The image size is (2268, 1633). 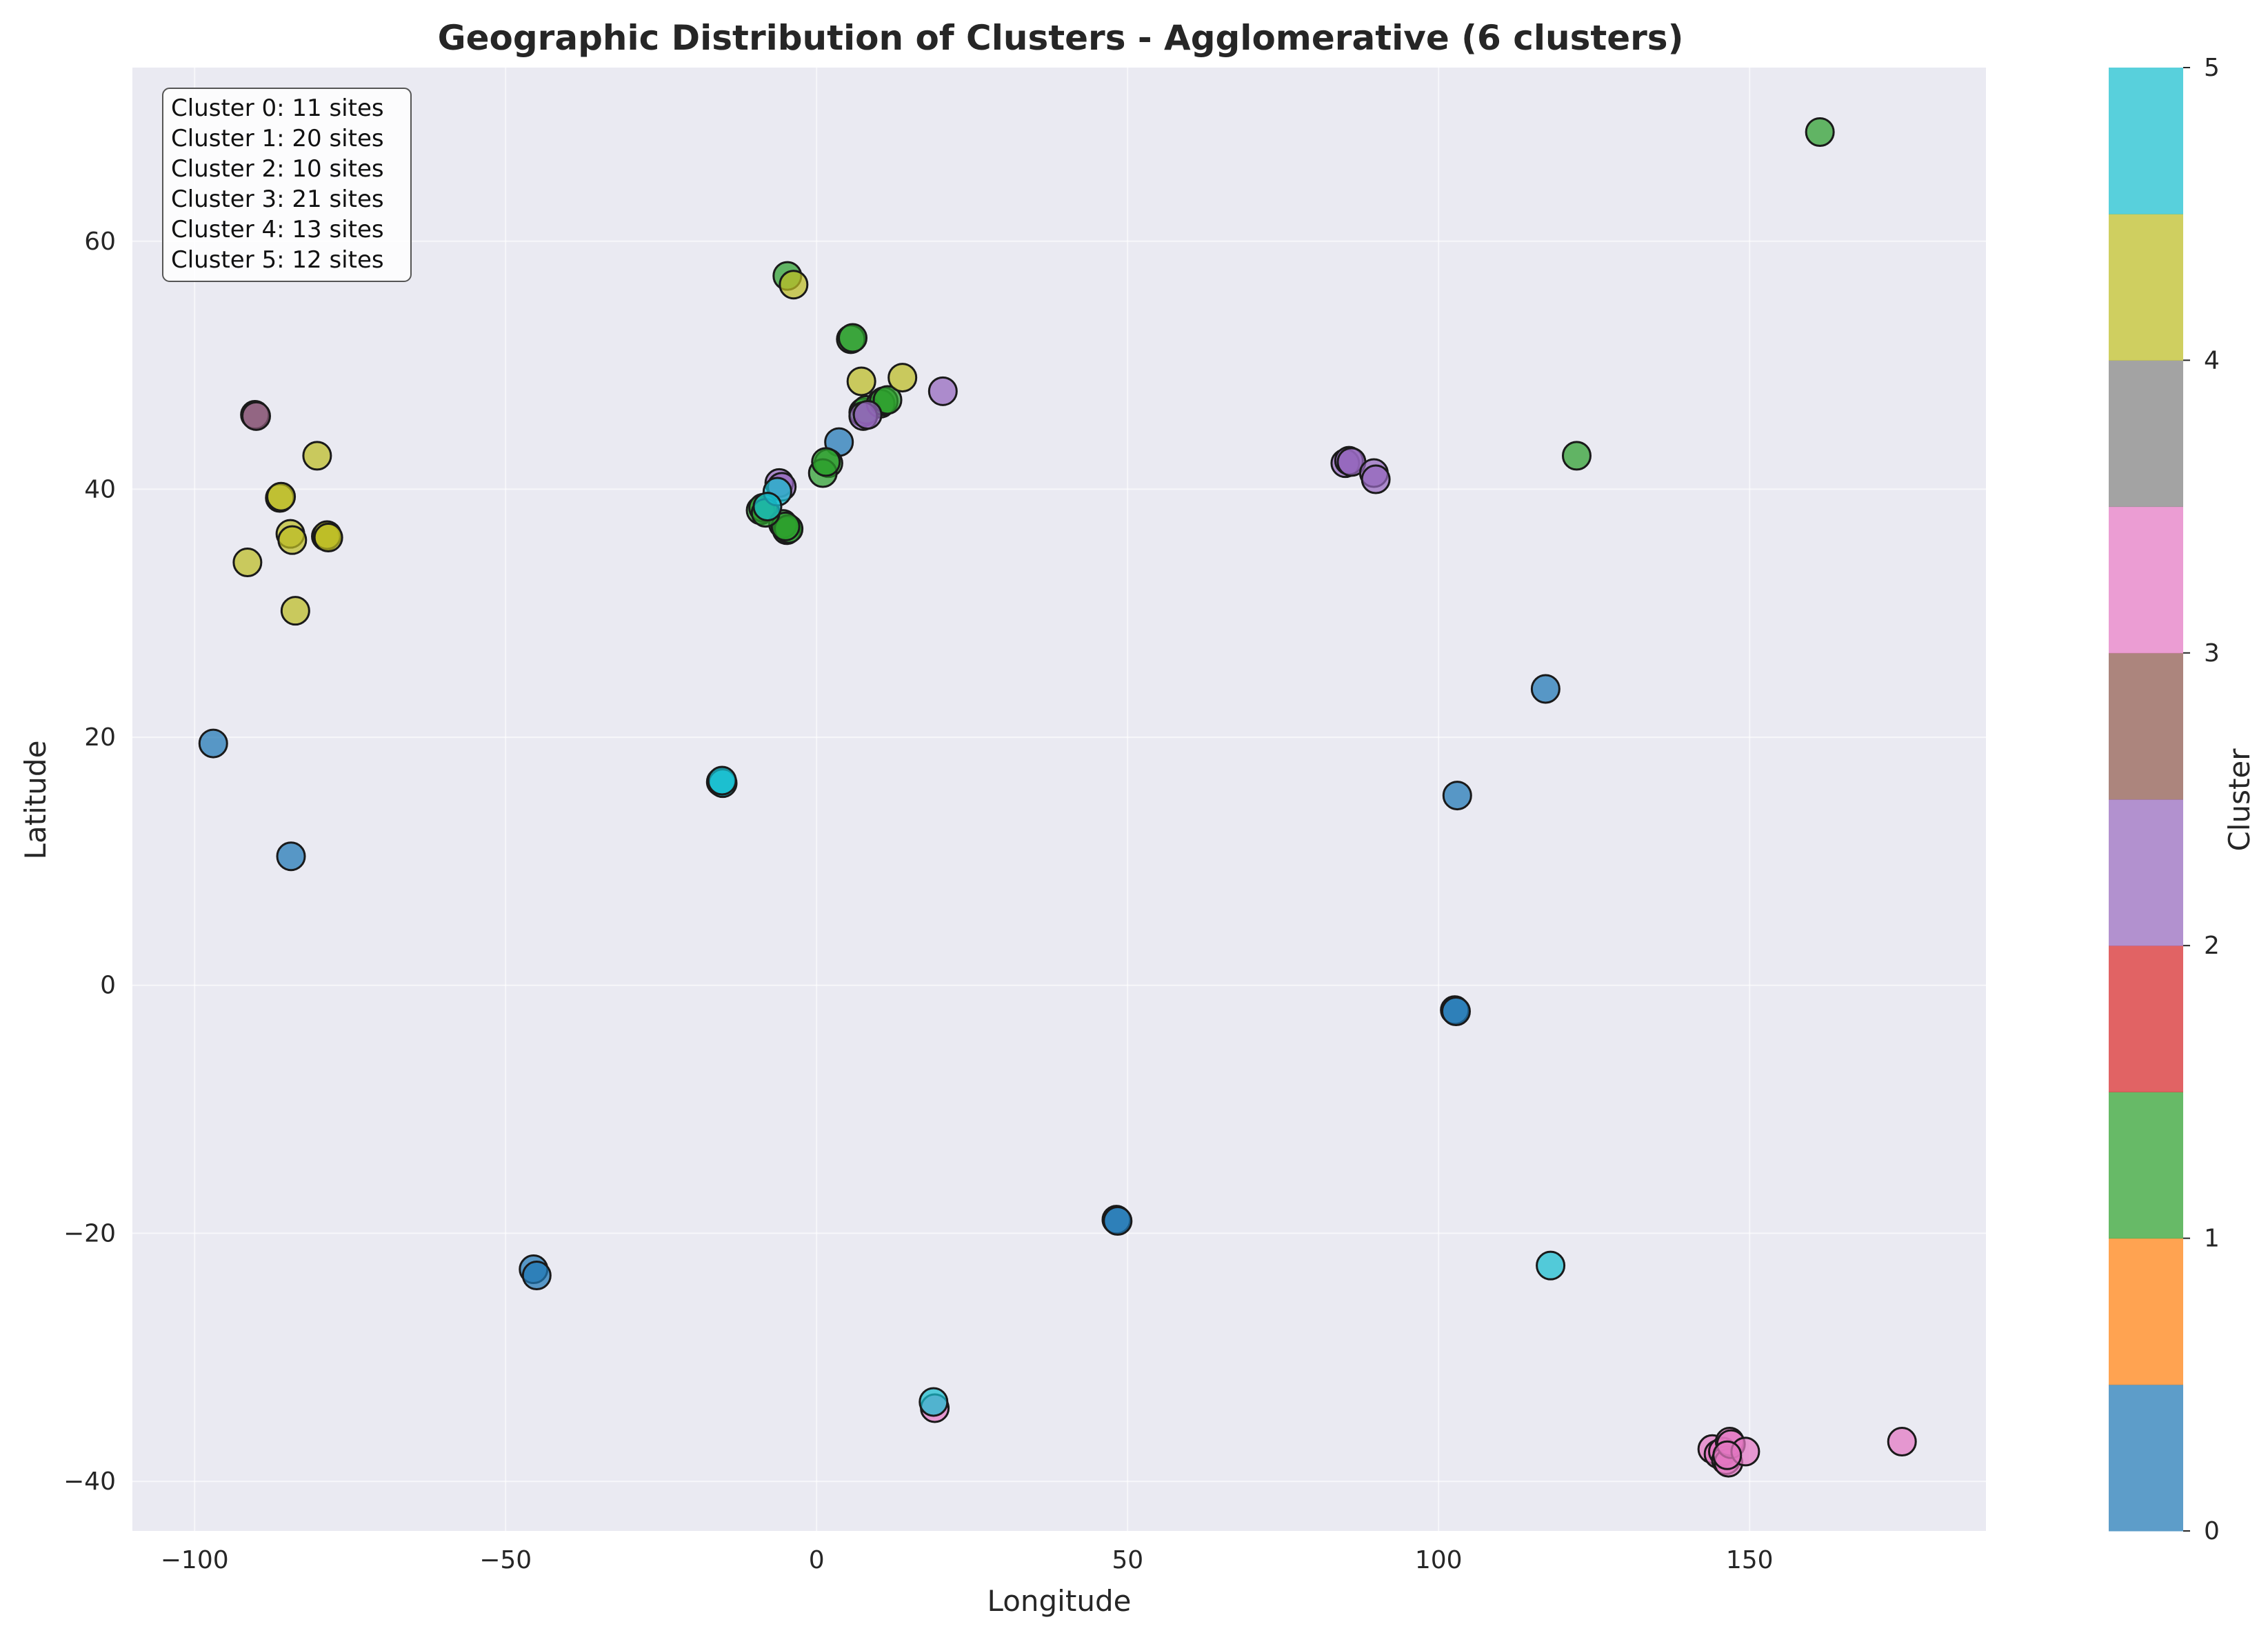 I want to click on x-tick-label: −100, so click(x=195, y=1560).